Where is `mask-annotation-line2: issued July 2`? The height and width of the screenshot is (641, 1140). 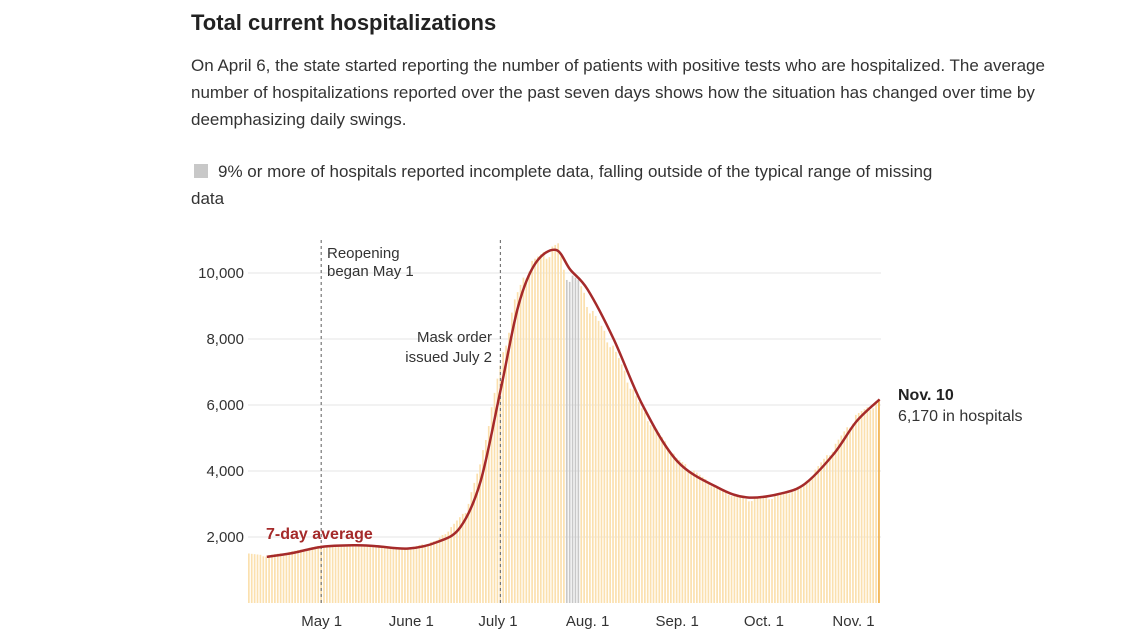
mask-annotation-line2: issued July 2 is located at coordinates (448, 357).